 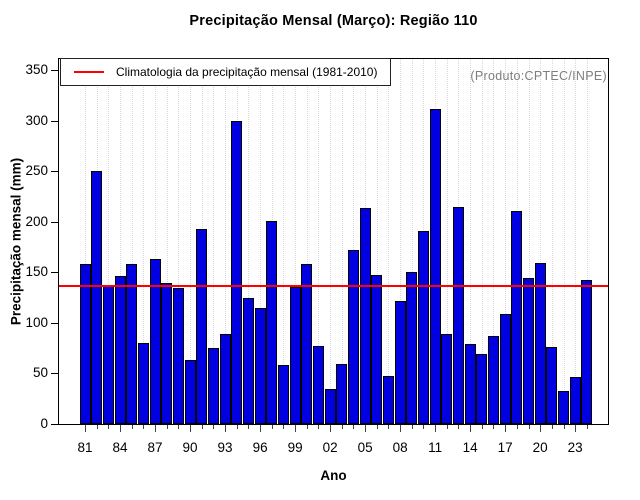 What do you see at coordinates (576, 241) in the screenshot?
I see `gridline-2023` at bounding box center [576, 241].